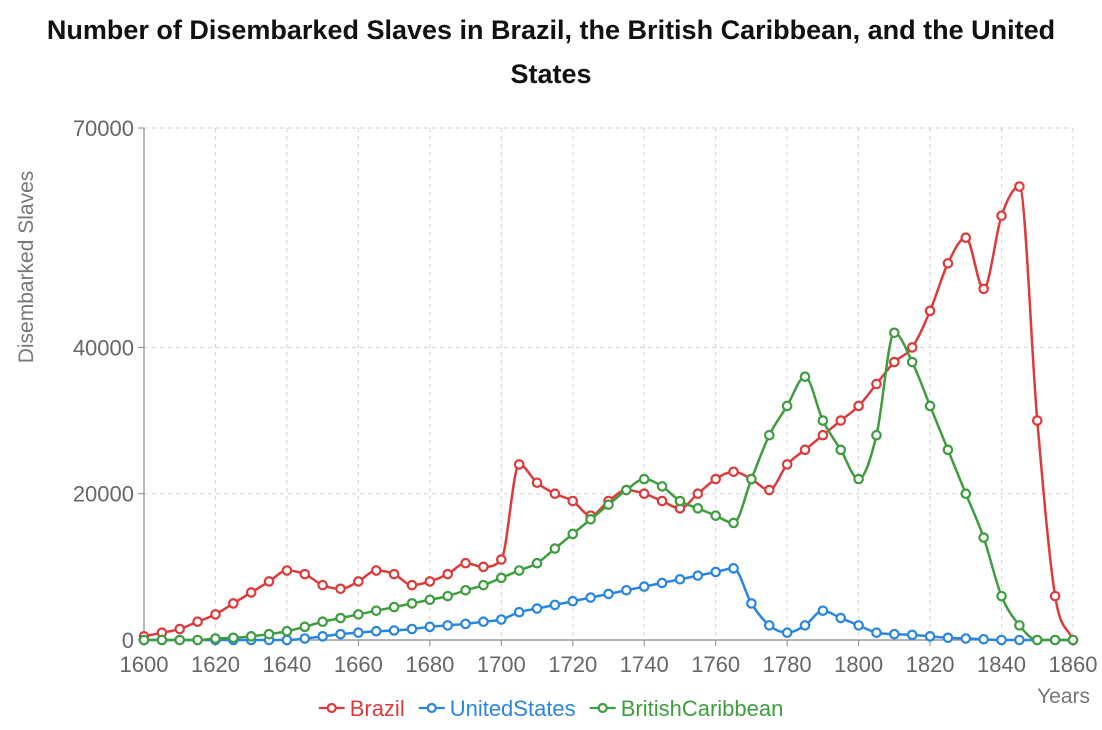 This screenshot has width=1102, height=730. Describe the element at coordinates (144, 664) in the screenshot. I see `x-tick-label: 1600` at that location.